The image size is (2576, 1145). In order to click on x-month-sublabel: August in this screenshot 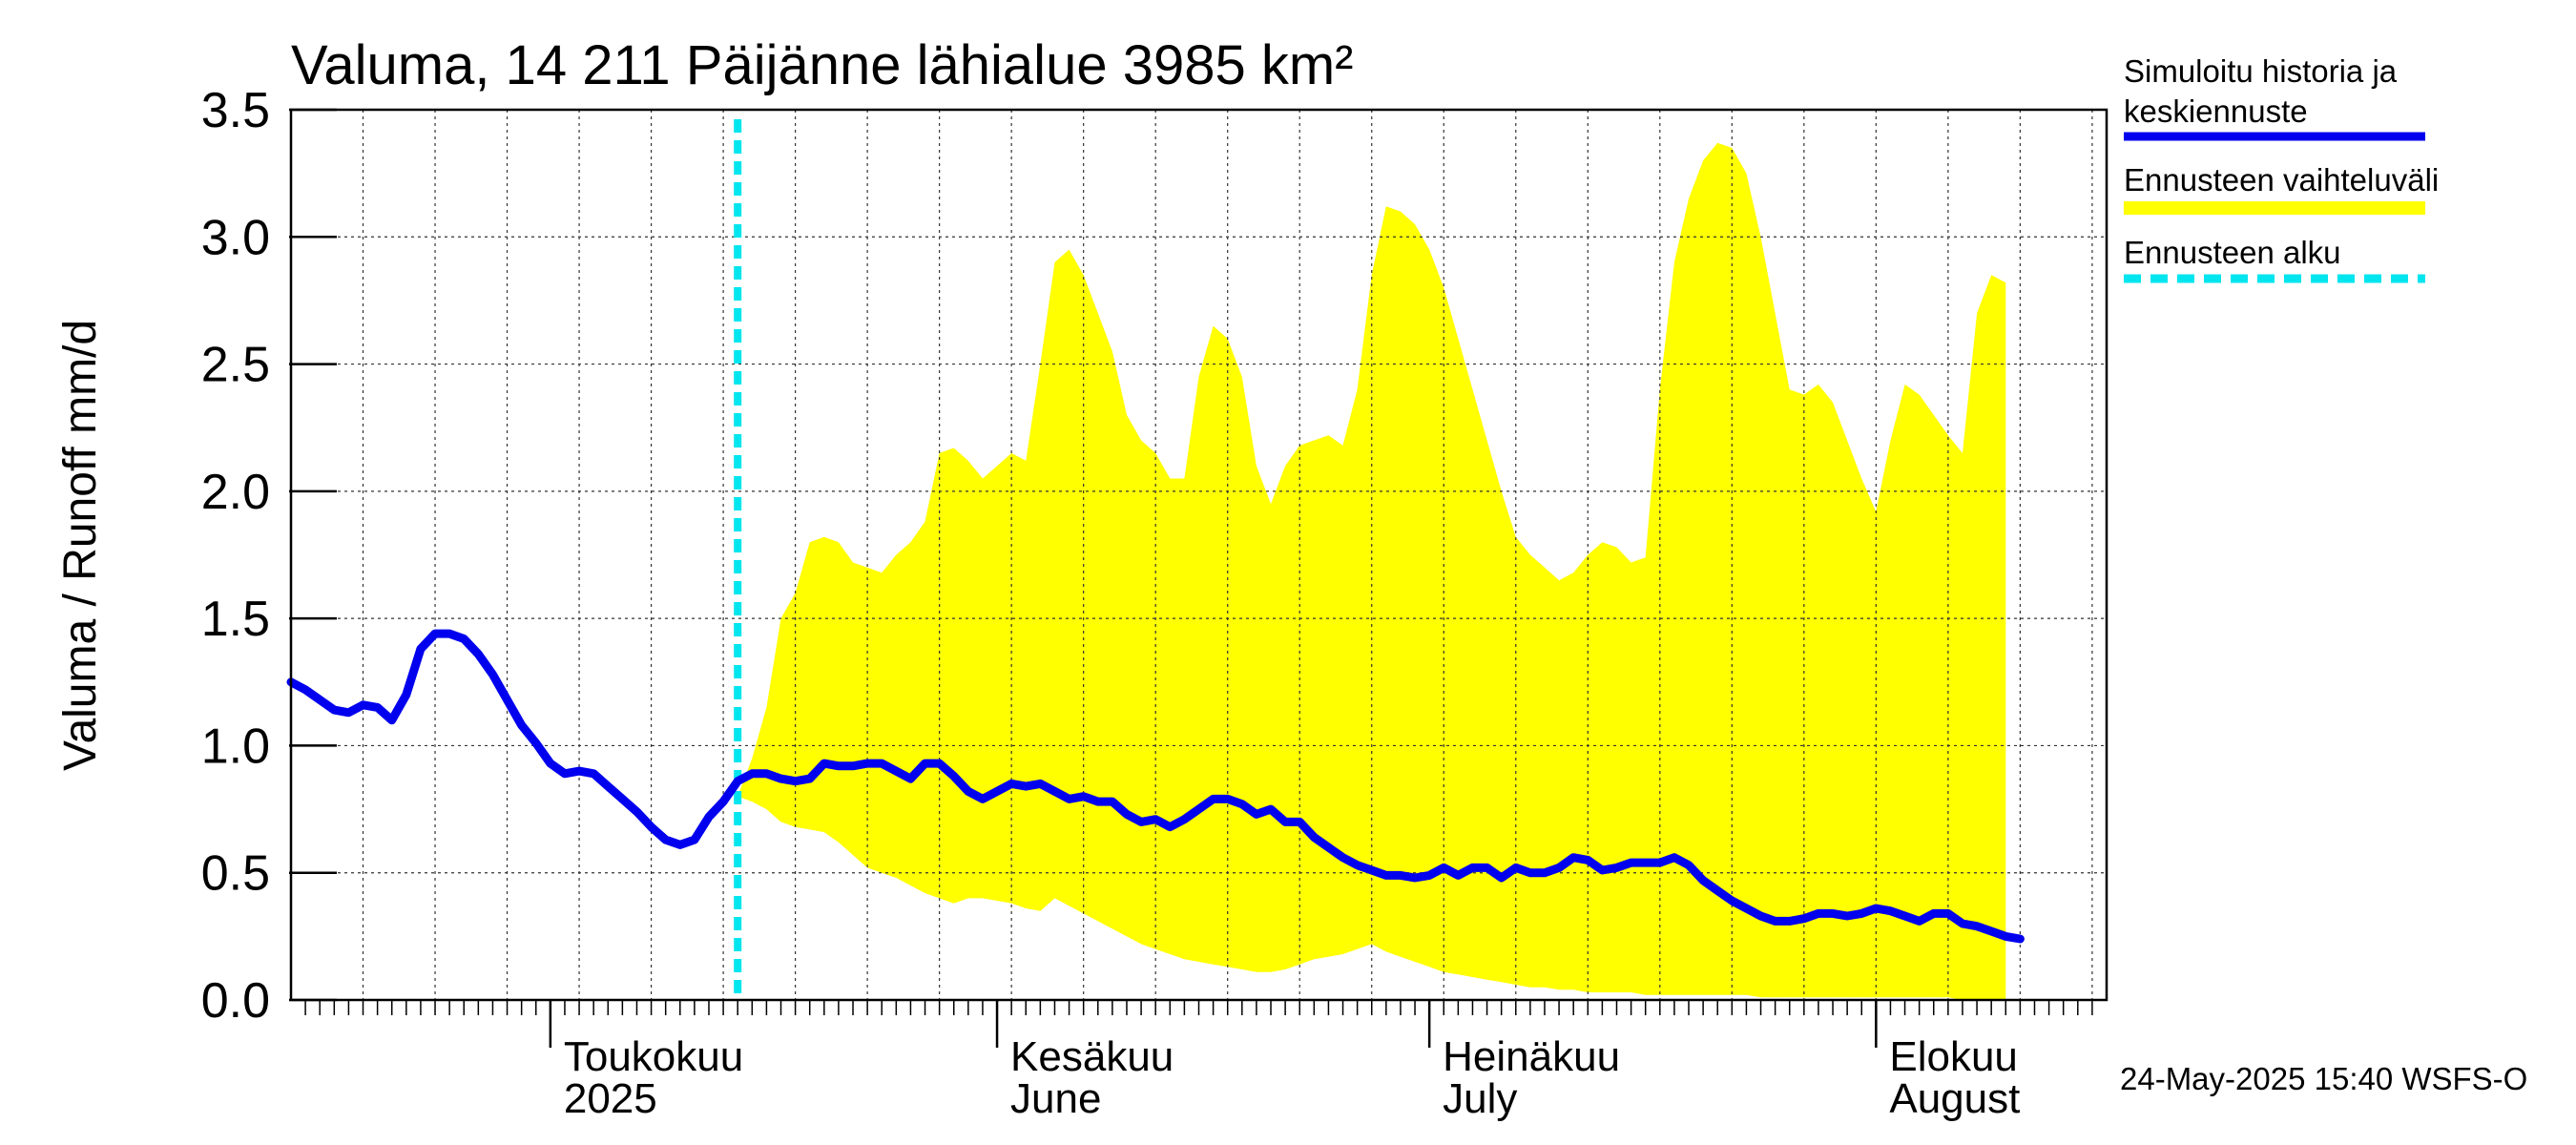, I will do `click(1954, 1099)`.